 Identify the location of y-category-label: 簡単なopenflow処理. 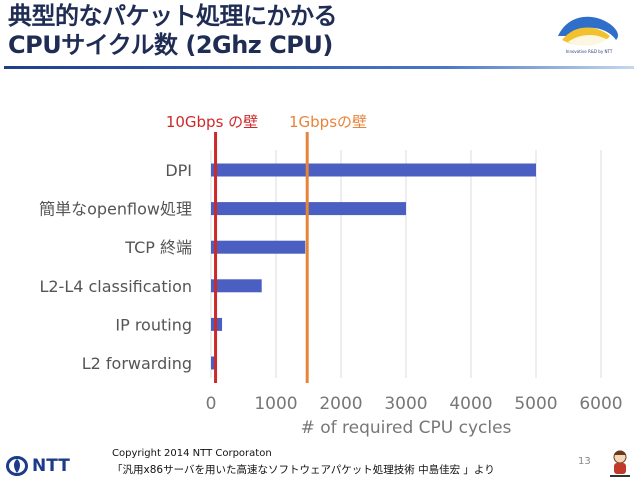
(115, 209).